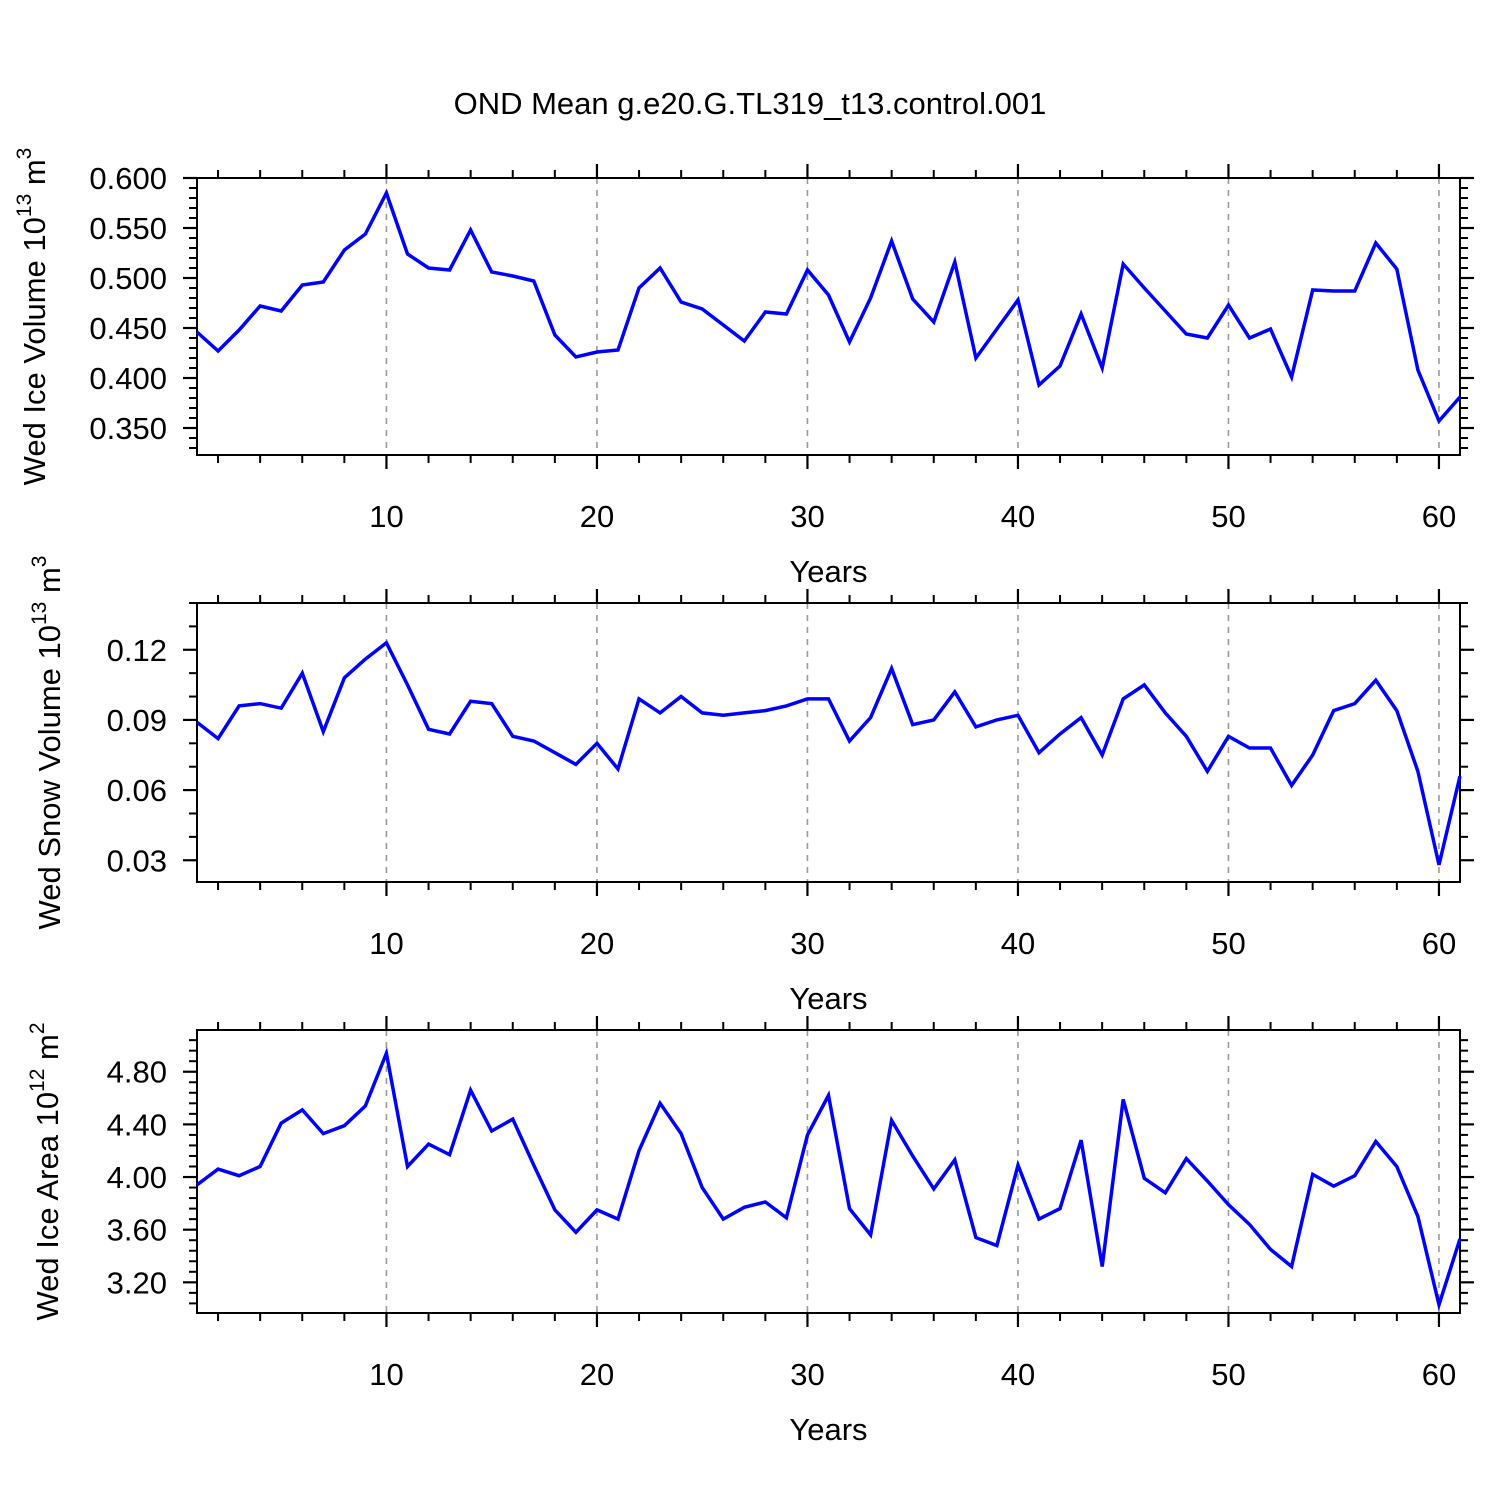  Describe the element at coordinates (137, 1124) in the screenshot. I see `y-tick-label: 4.40` at that location.